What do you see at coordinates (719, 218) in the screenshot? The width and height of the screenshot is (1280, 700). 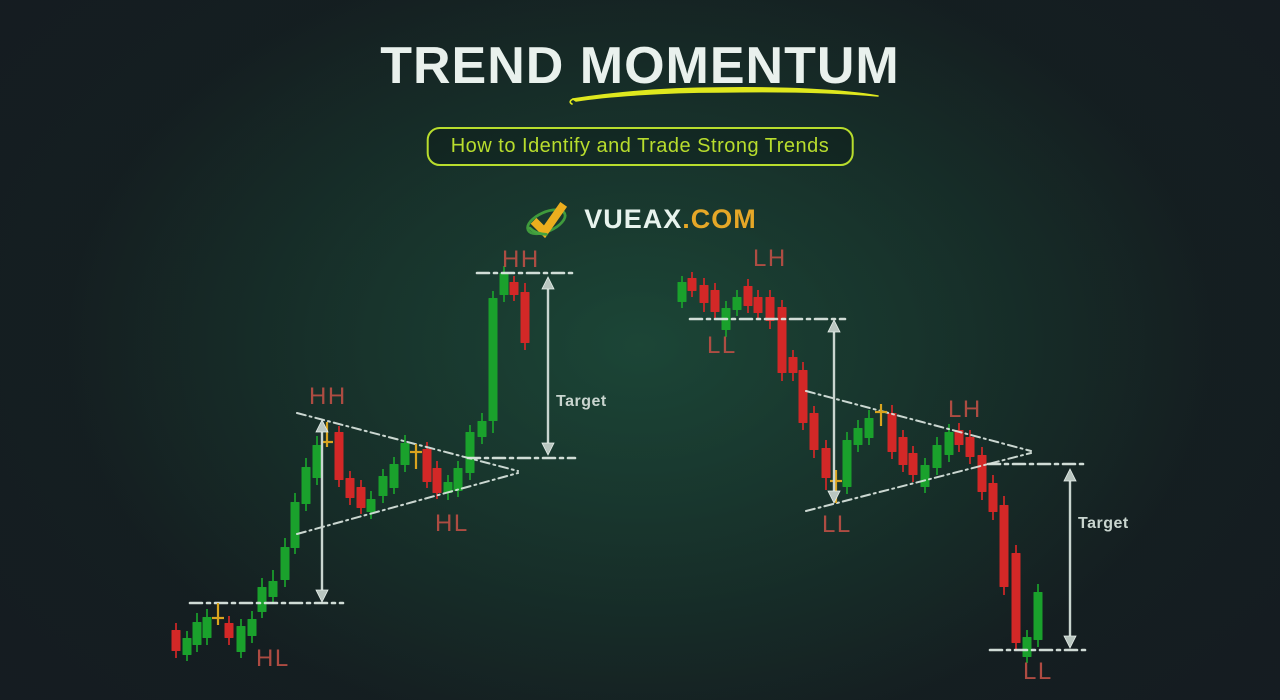 I see `brand-tld: .COM` at bounding box center [719, 218].